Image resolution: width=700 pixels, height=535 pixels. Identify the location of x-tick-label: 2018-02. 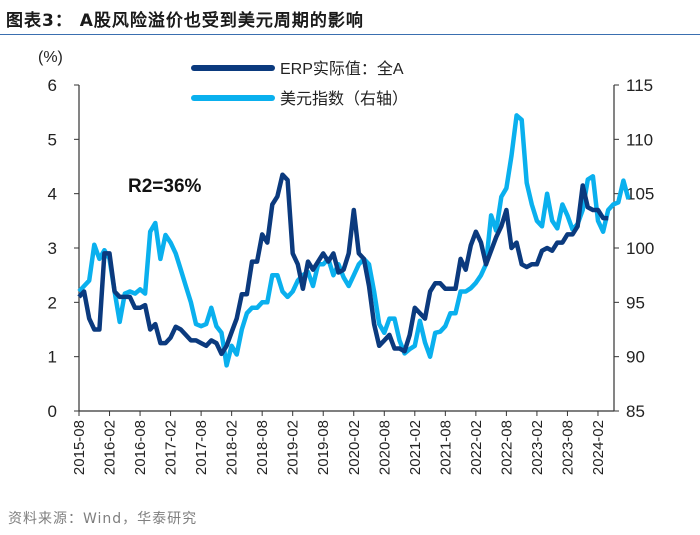
(232, 447).